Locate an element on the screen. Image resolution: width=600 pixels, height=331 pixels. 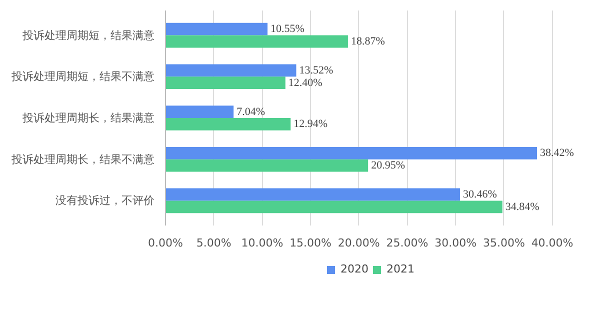
data-label: 10.55% is located at coordinates (287, 29).